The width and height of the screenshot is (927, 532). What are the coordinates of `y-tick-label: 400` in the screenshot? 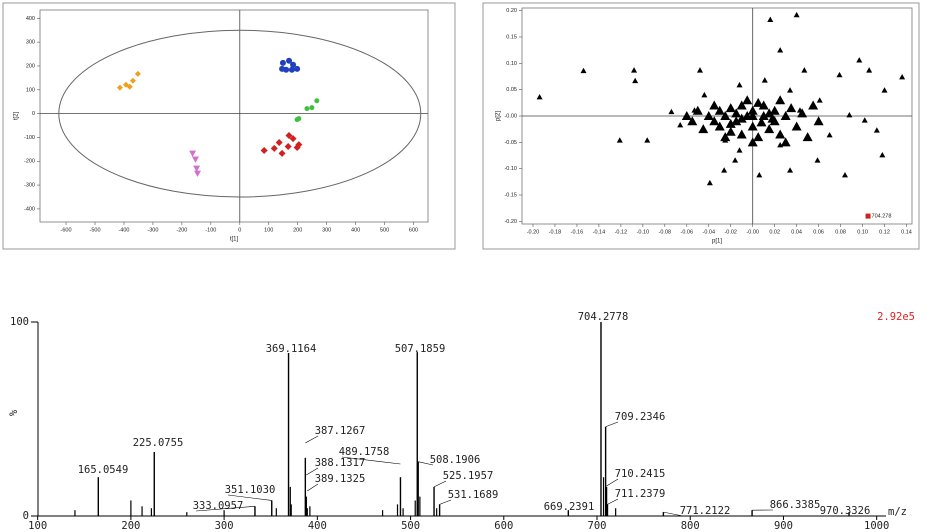 It's located at (30, 19).